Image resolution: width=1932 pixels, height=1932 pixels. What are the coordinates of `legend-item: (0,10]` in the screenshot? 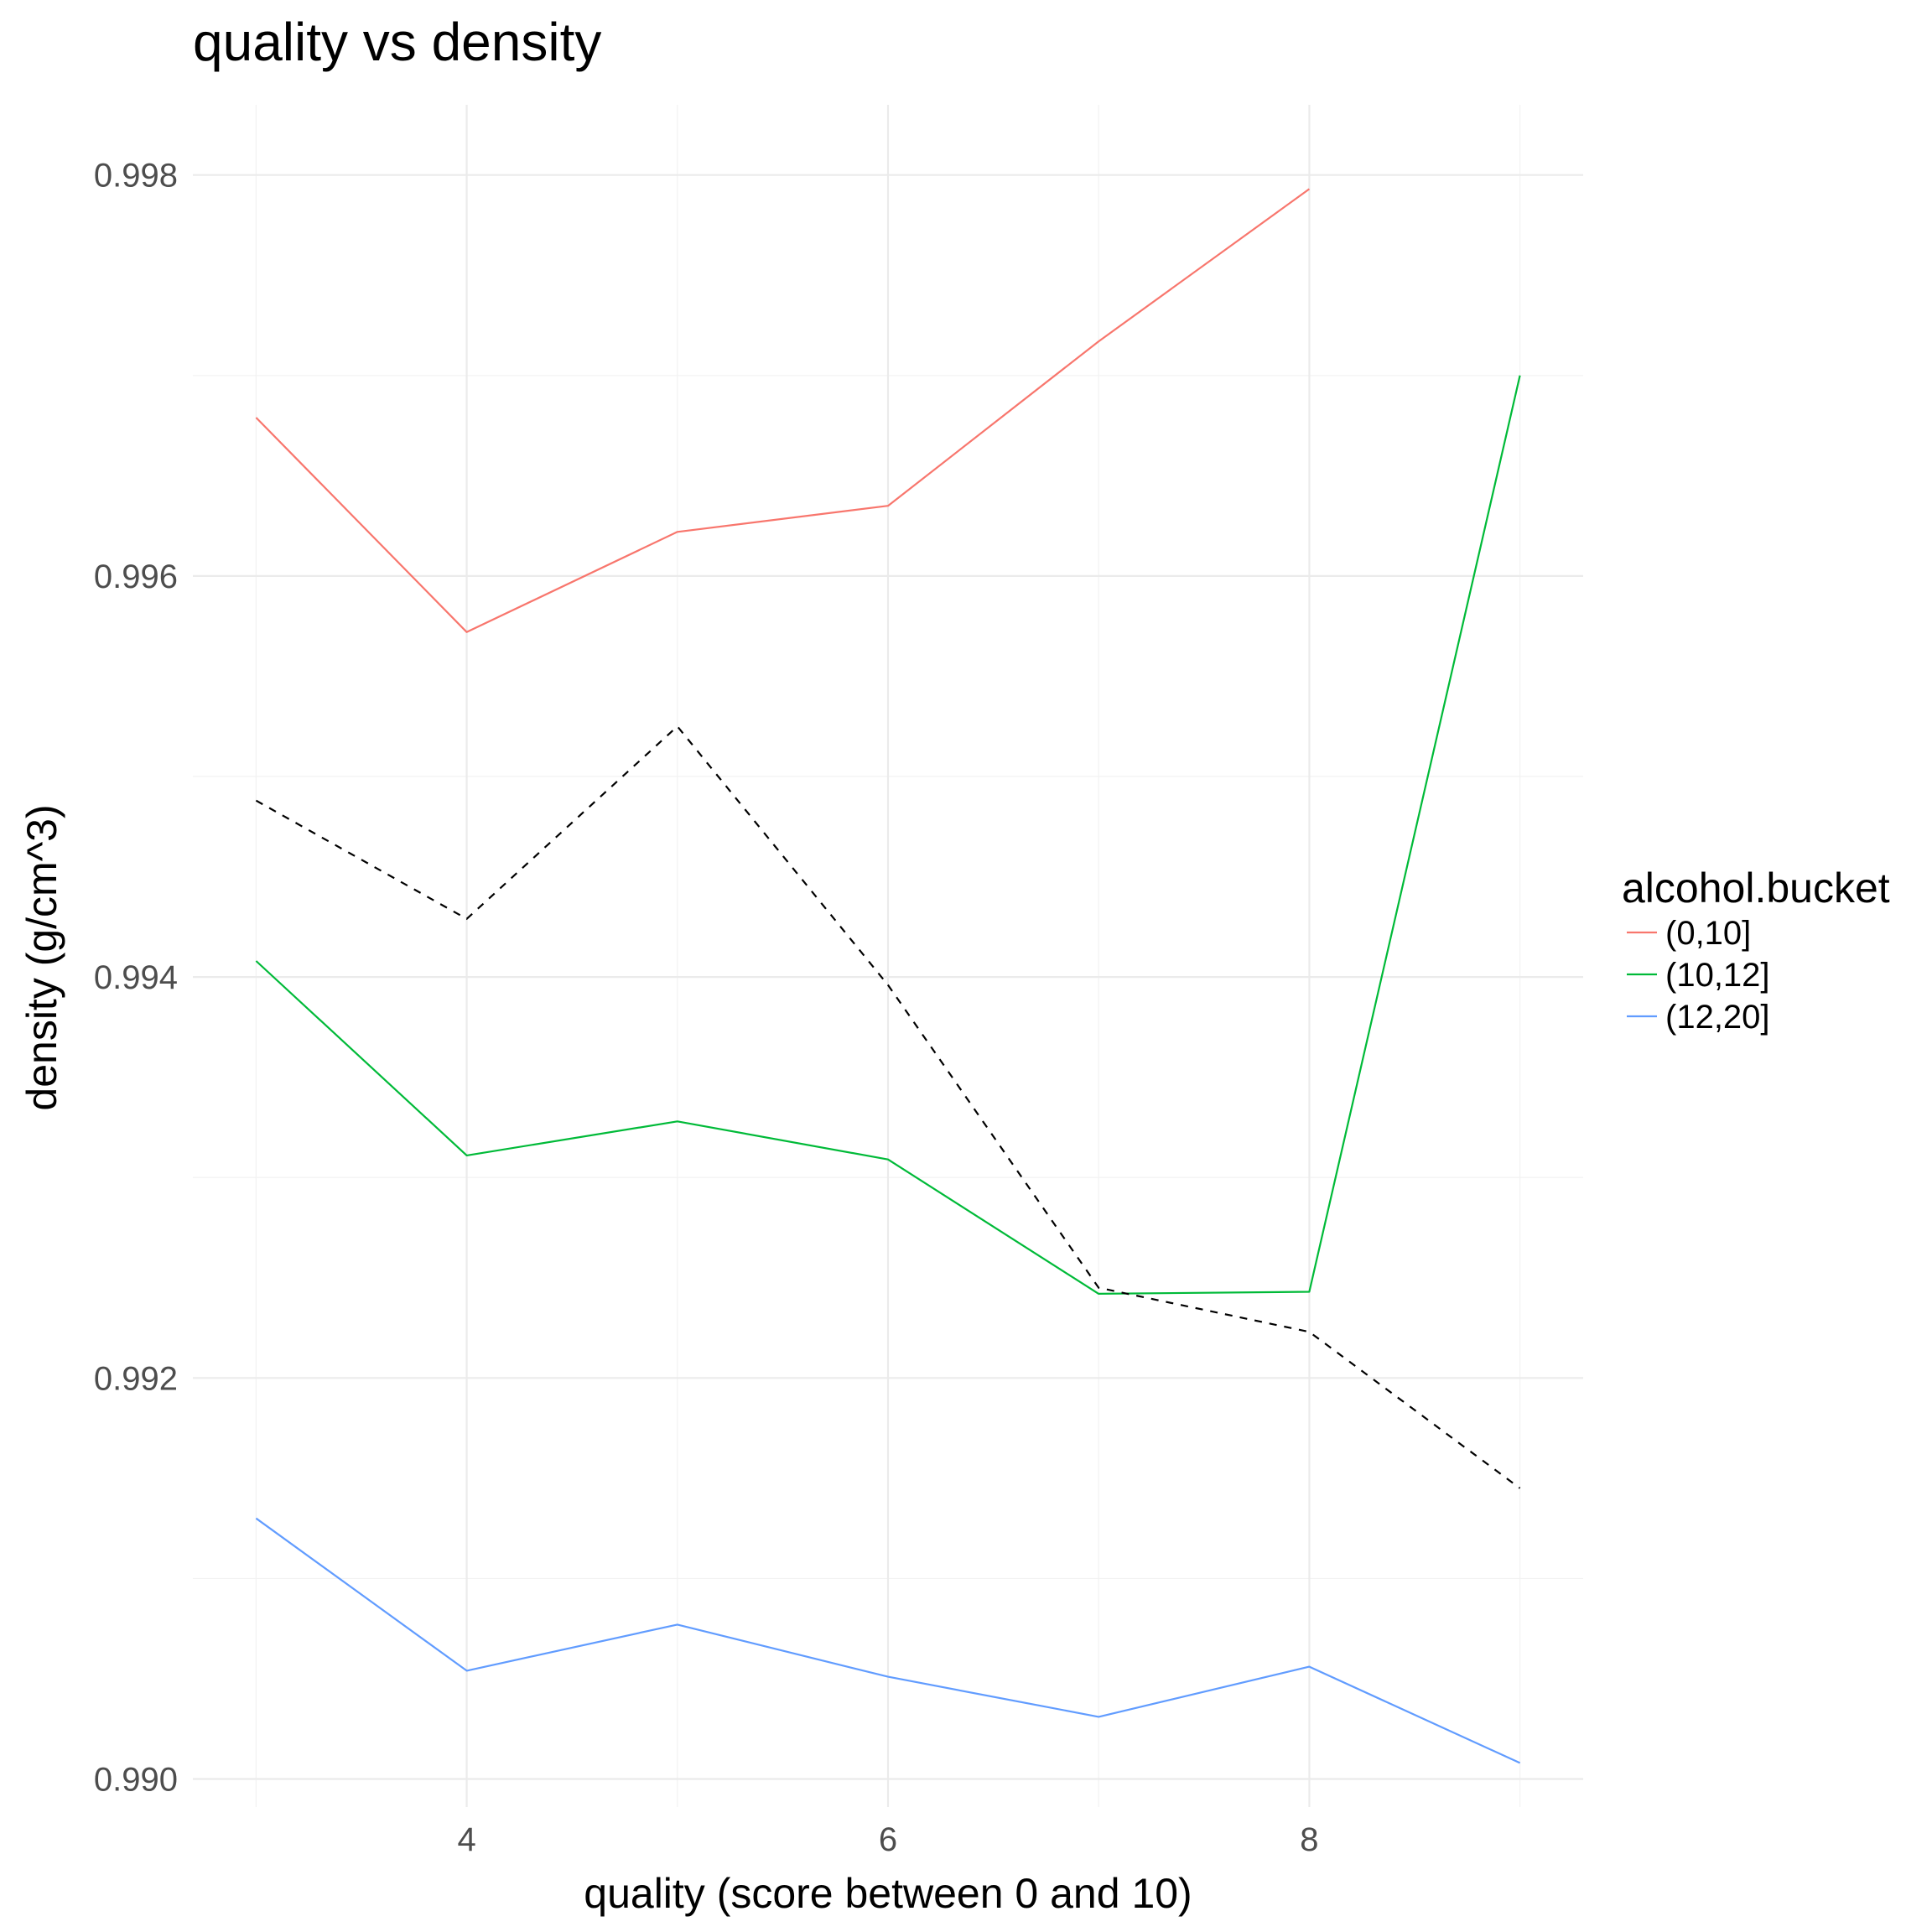 It's located at (1689, 933).